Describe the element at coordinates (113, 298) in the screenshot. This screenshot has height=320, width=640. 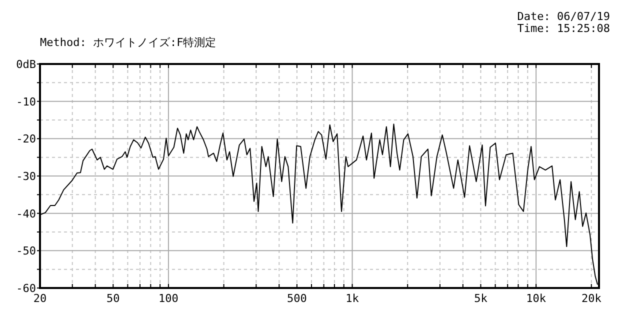
I see `xtick: 50` at that location.